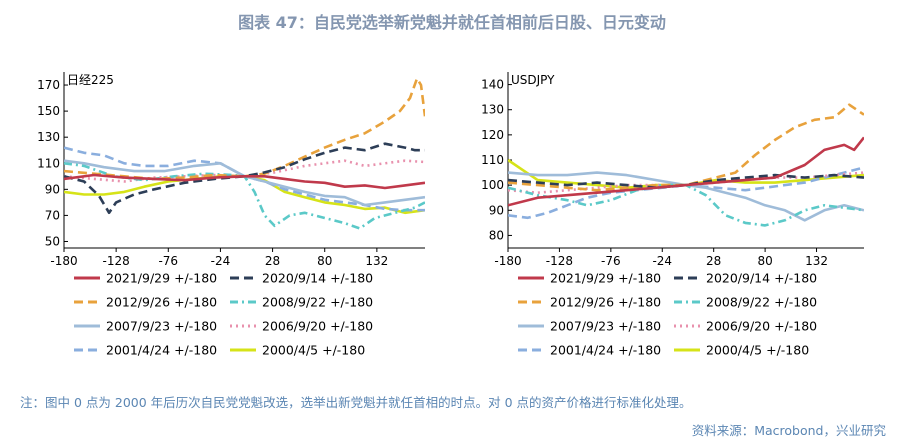 The image size is (904, 445). Describe the element at coordinates (496, 235) in the screenshot. I see `y-tick-label: 80` at that location.